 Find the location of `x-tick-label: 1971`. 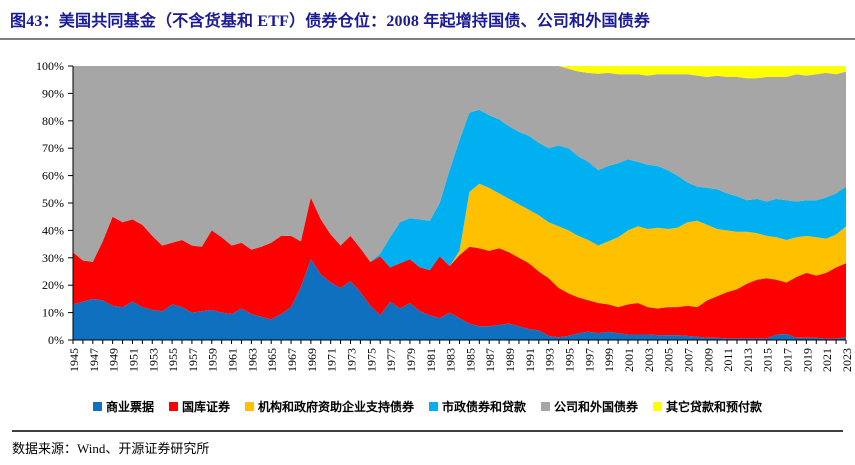

x-tick-label: 1971 is located at coordinates (332, 360).